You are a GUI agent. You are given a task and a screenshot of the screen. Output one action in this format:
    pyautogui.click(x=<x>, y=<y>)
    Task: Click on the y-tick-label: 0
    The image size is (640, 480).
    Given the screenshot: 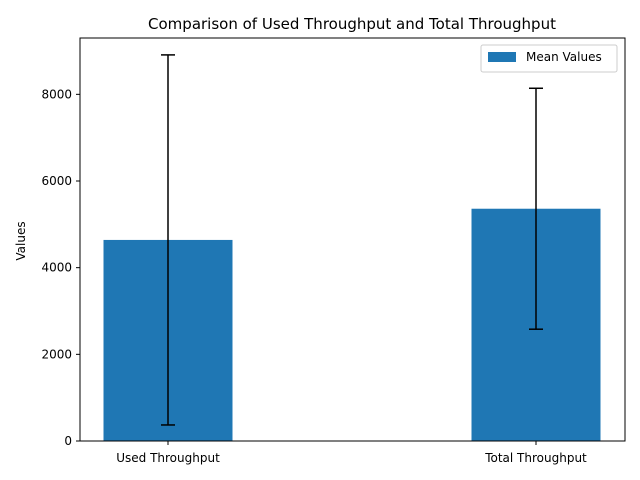 What is the action you would take?
    pyautogui.click(x=68, y=441)
    